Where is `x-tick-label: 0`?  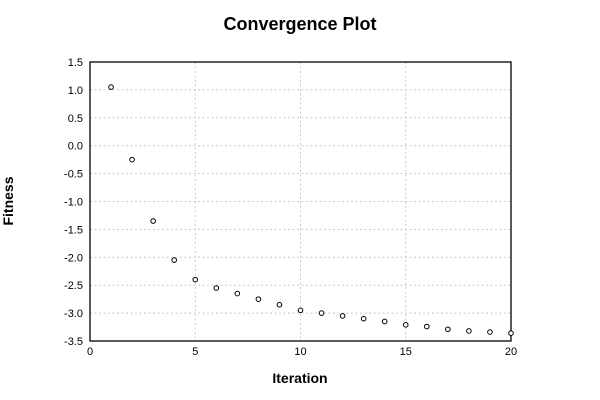 x-tick-label: 0 is located at coordinates (90, 352).